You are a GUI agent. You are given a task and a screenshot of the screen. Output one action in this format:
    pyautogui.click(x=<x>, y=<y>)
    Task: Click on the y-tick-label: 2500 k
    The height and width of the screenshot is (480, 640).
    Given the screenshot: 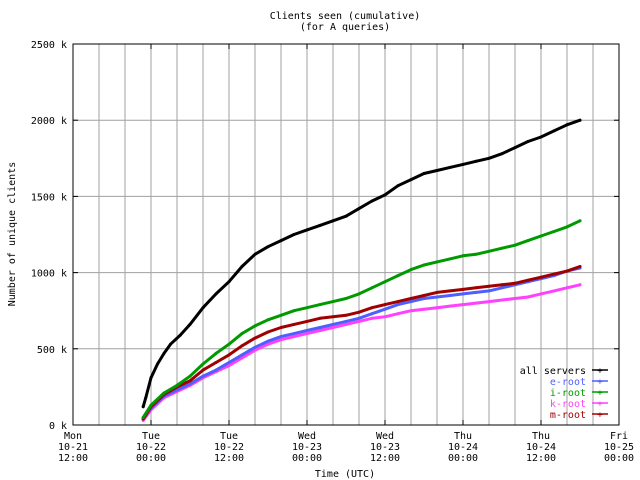 What is the action you would take?
    pyautogui.click(x=49, y=45)
    